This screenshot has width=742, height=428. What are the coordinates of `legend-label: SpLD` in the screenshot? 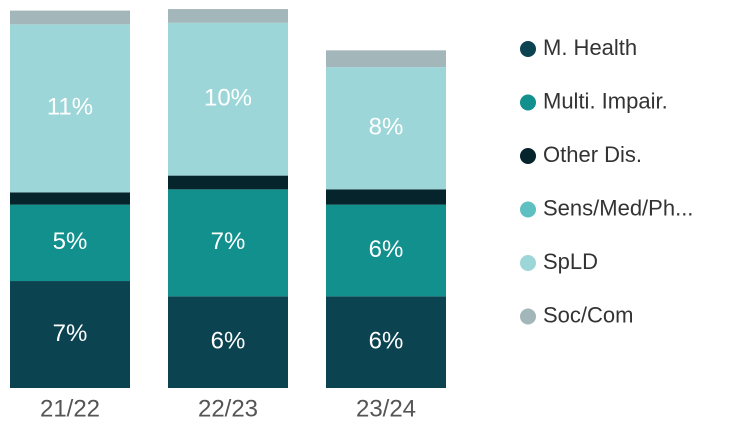 It's located at (570, 261).